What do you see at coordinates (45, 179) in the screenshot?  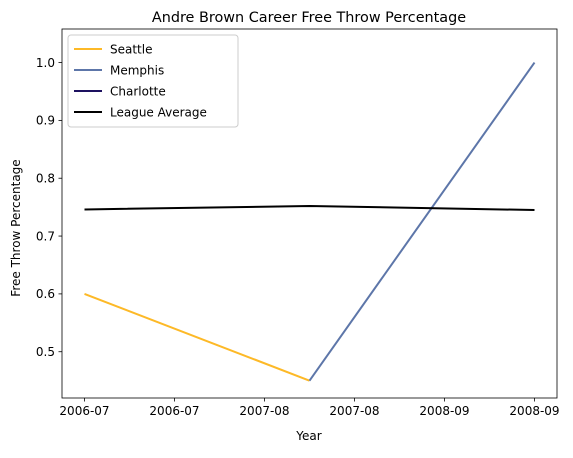 I see `y-tick-label: 0.8` at bounding box center [45, 179].